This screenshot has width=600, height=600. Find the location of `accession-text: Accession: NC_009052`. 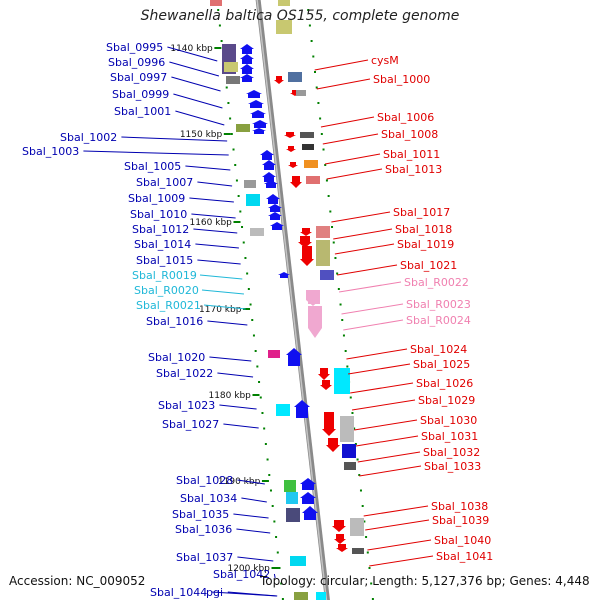

accession-text: Accession: NC_009052 is located at coordinates (77, 581).